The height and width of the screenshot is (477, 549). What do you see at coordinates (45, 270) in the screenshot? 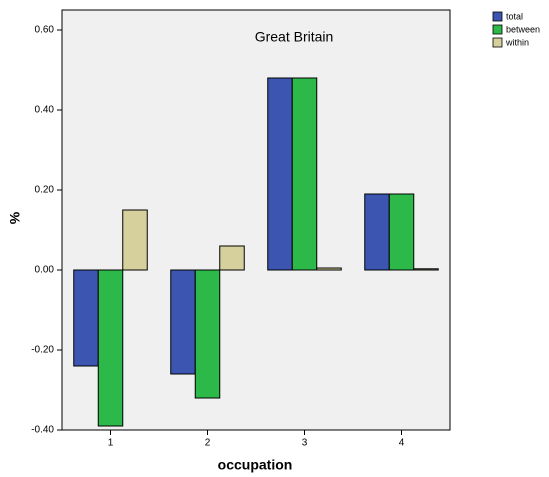
I see `y-tick-label: 0.00` at bounding box center [45, 270].